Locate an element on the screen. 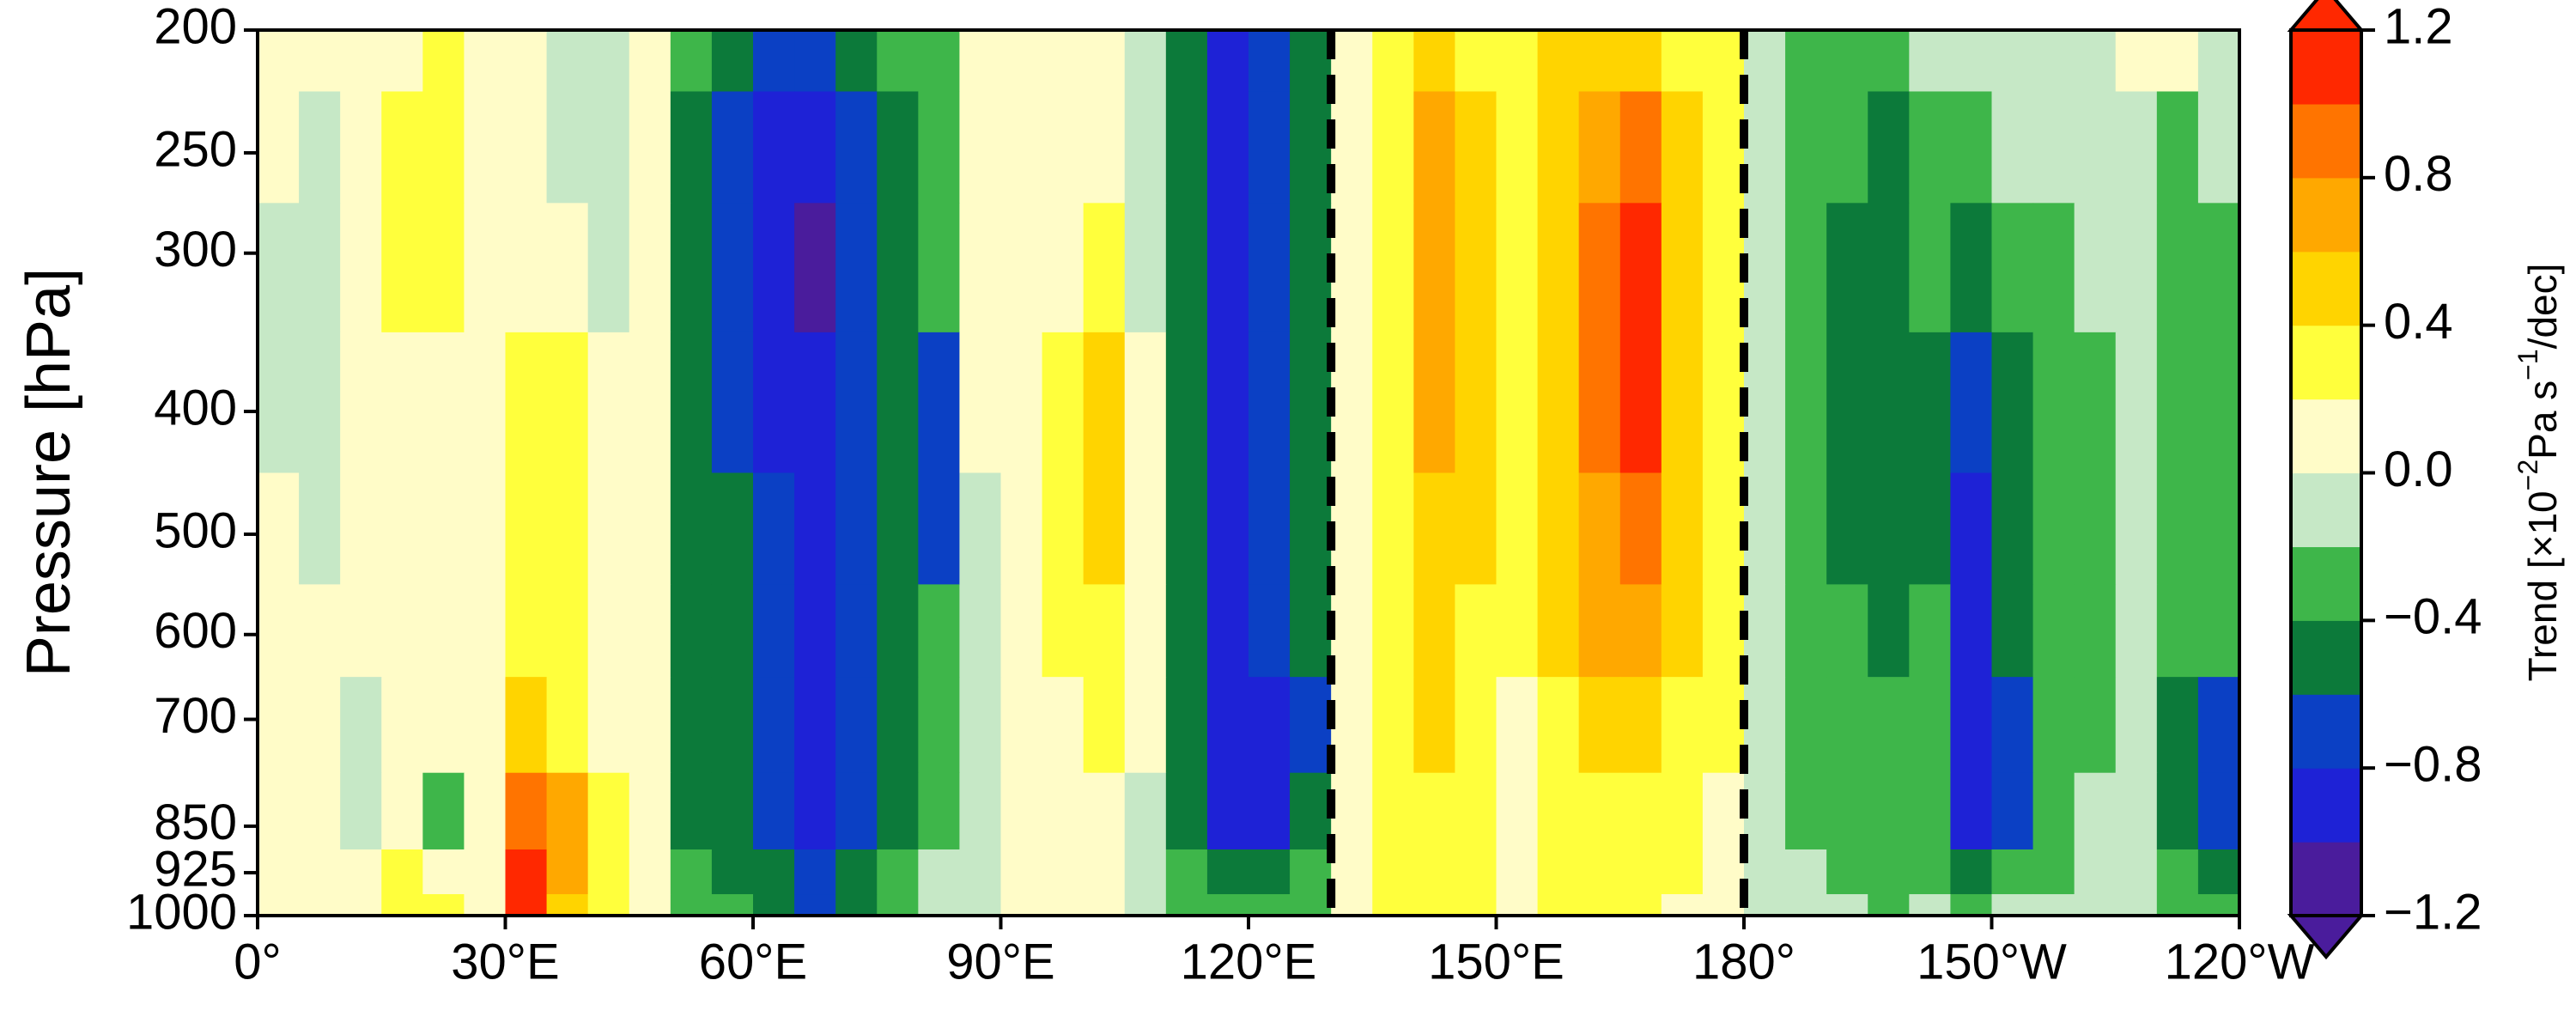 This screenshot has height=1035, width=2576. colorbar-tick-label: 0.0 is located at coordinates (2419, 469).